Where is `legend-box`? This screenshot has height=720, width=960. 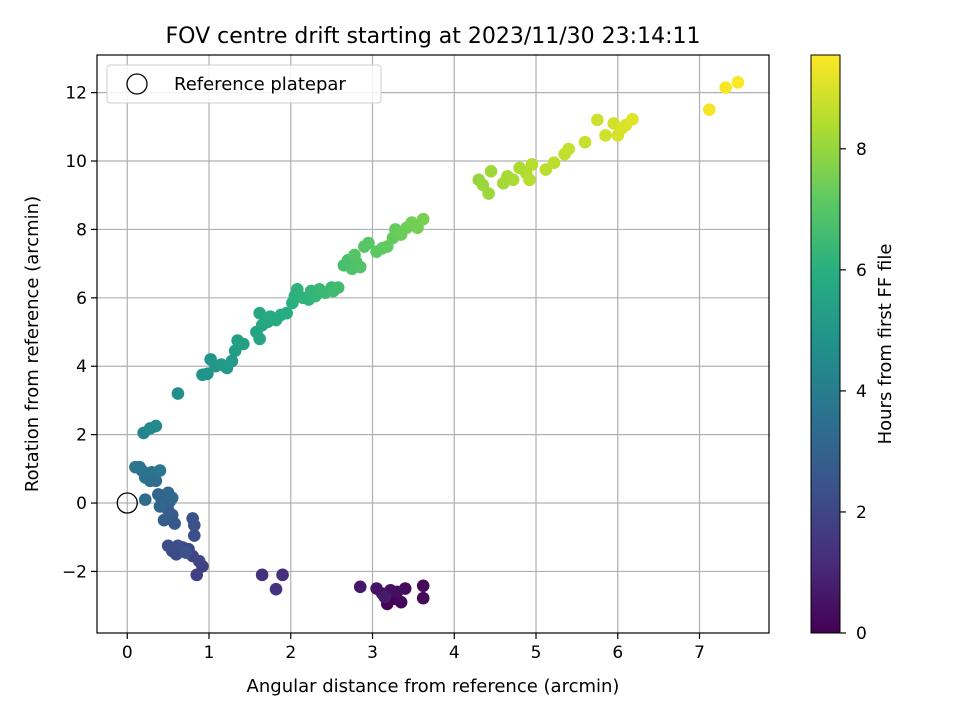
legend-box is located at coordinates (244, 84).